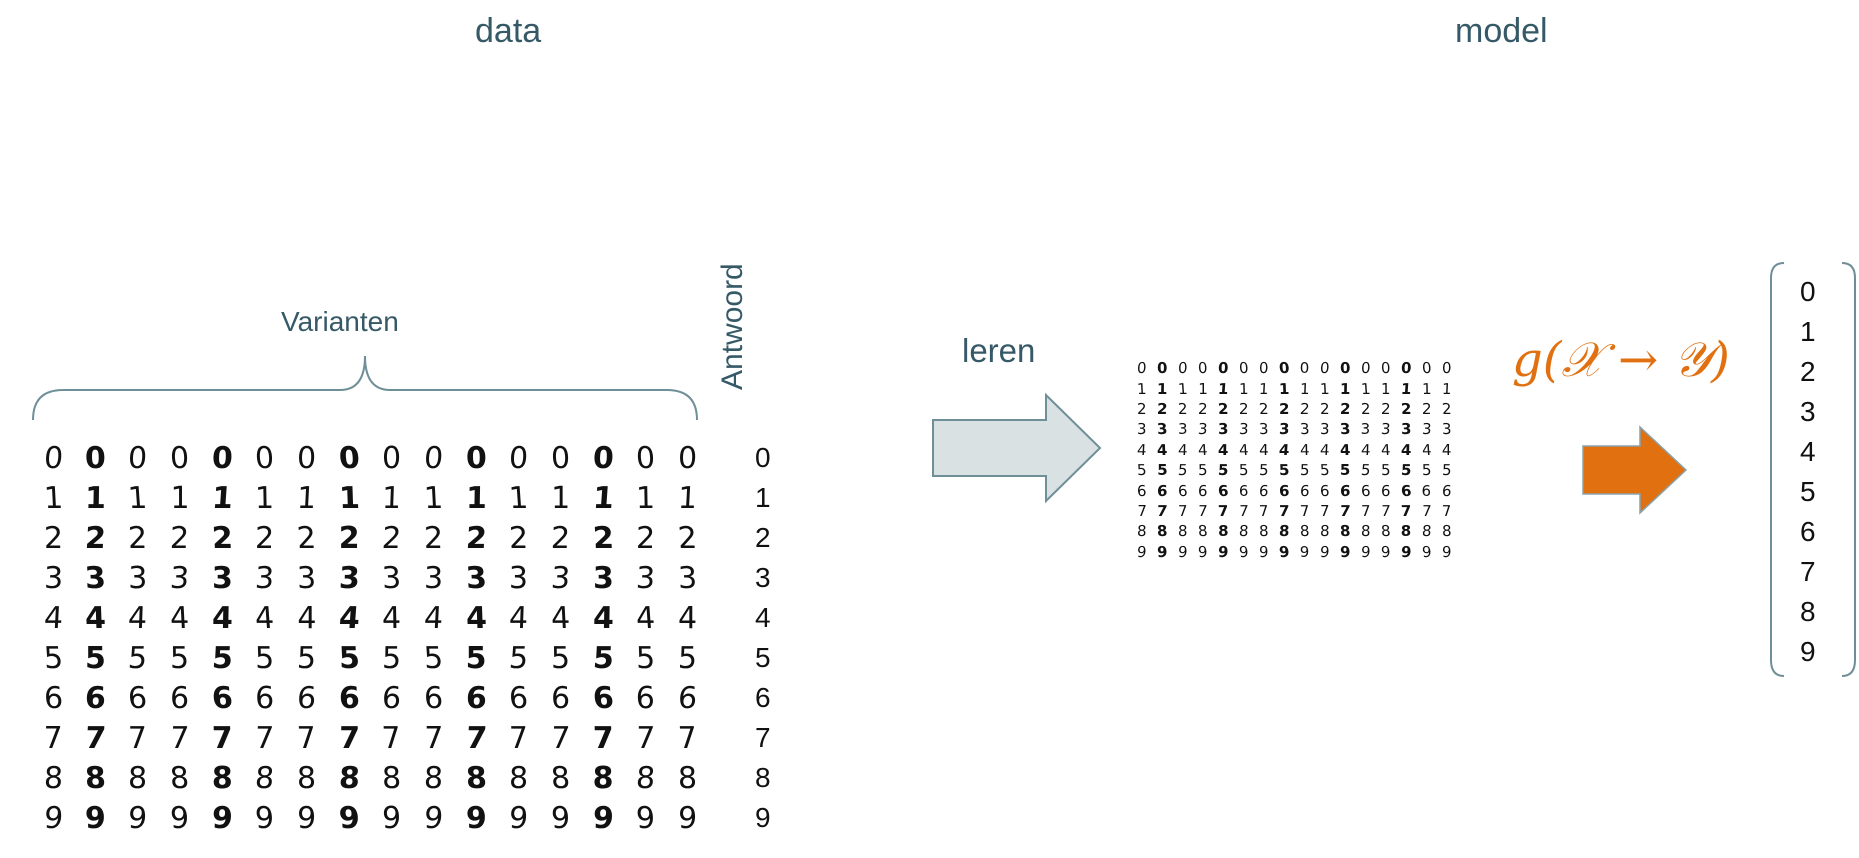  What do you see at coordinates (1808, 612) in the screenshot?
I see `output-digit: 8` at bounding box center [1808, 612].